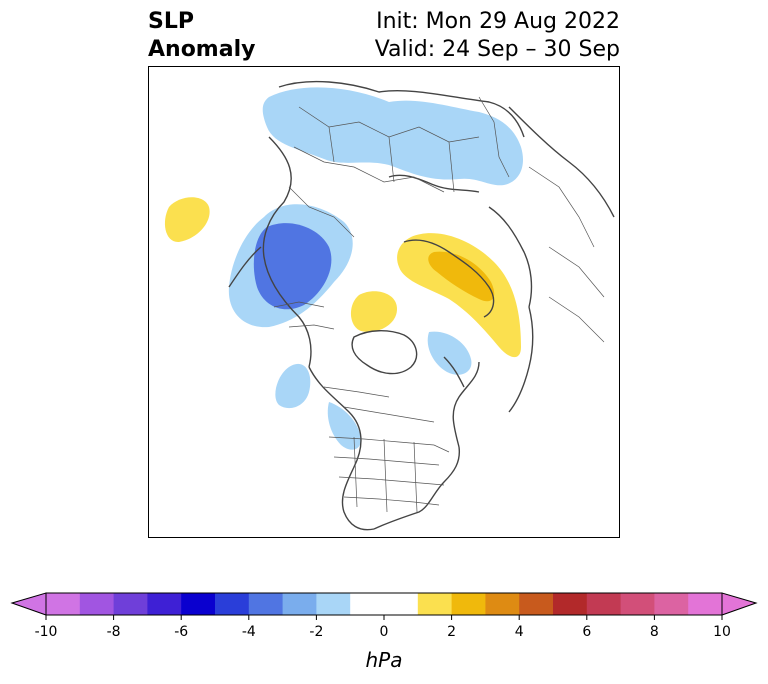 This screenshot has height=684, width=768. Describe the element at coordinates (587, 632) in the screenshot. I see `colorbar-tick-label: 6` at that location.